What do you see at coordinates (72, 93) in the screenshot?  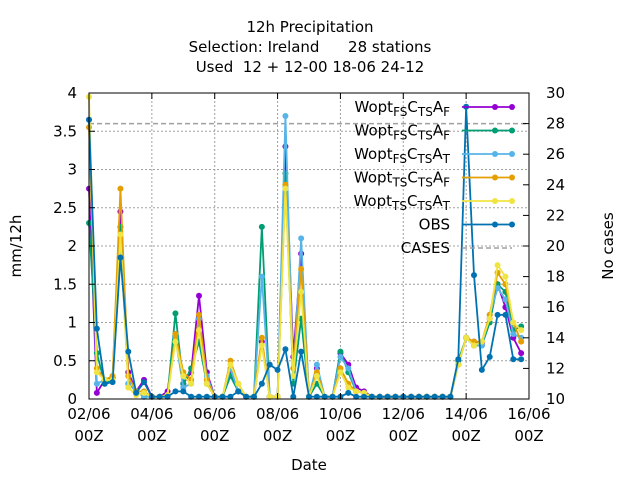 I see `y-tick-label: 4` at bounding box center [72, 93].